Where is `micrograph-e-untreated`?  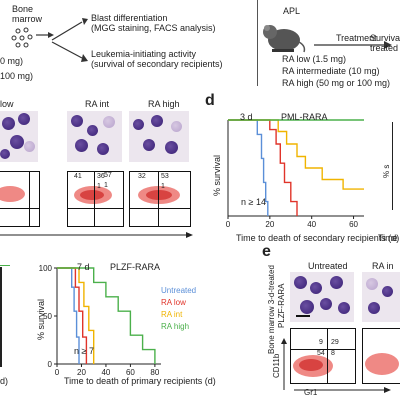
micrograph-e-untreated is located at coordinates (322, 297).